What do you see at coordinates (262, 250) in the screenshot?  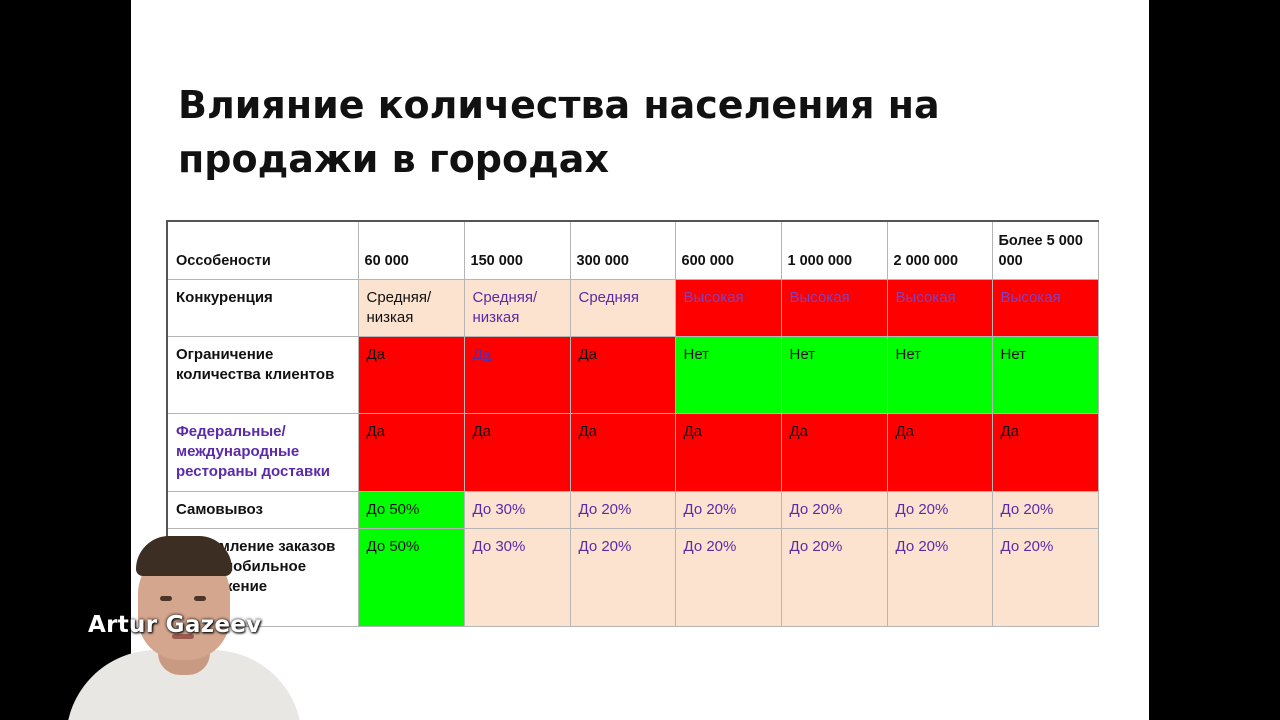 I see `header-label-cell: Оссобености` at bounding box center [262, 250].